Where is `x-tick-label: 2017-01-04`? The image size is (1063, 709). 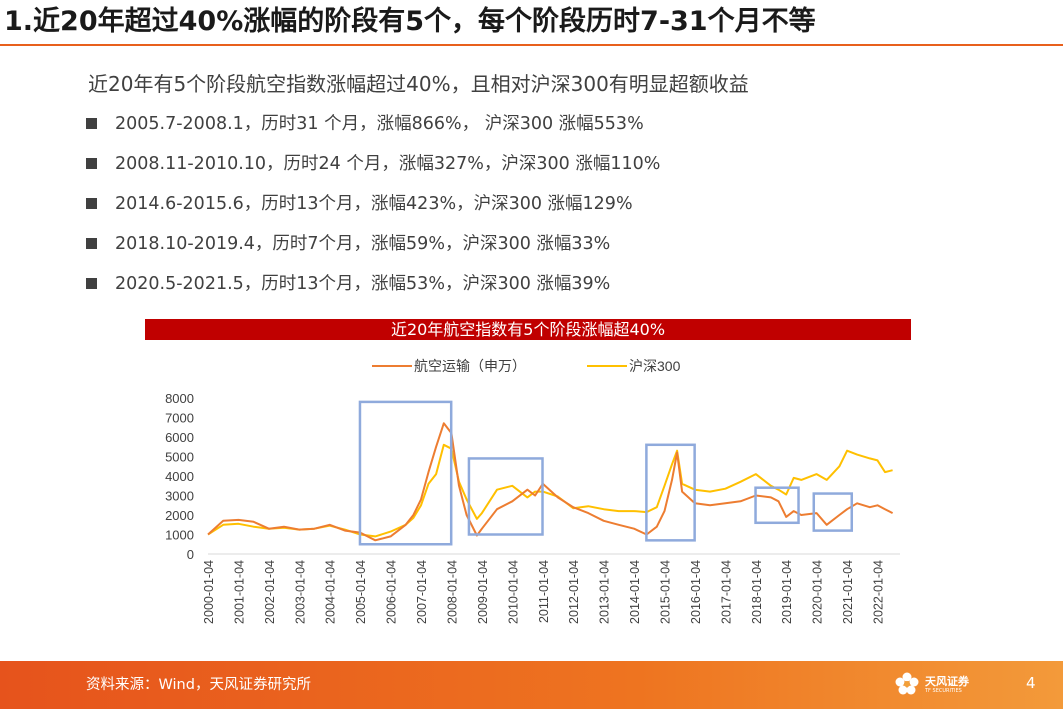 x-tick-label: 2017-01-04 is located at coordinates (726, 592).